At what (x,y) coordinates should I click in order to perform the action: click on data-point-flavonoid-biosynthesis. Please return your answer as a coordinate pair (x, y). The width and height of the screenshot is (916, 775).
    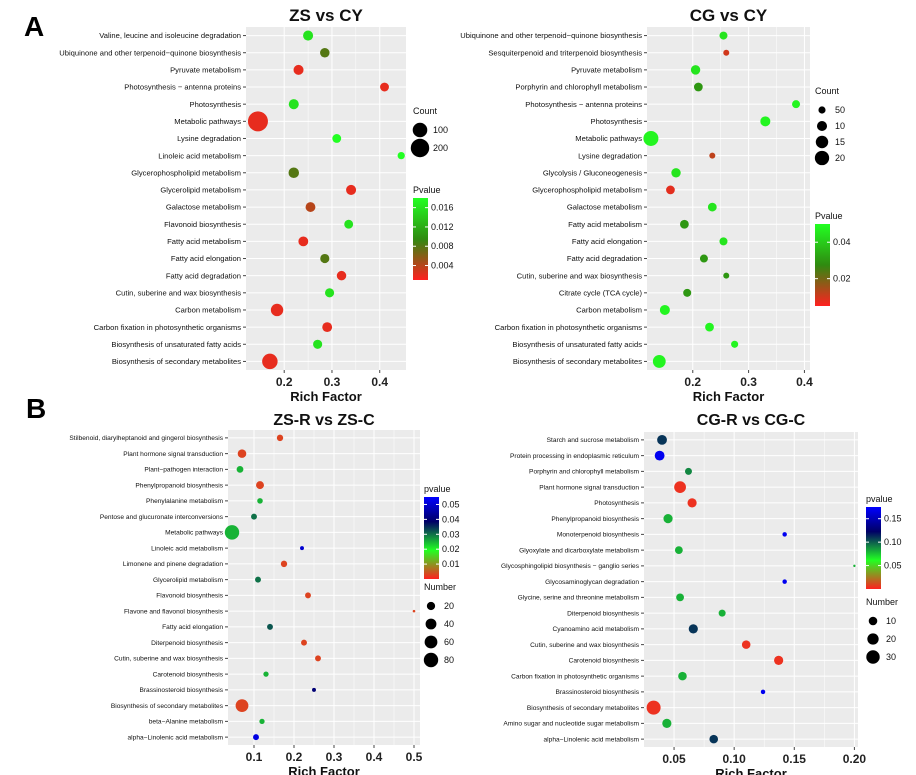
    Looking at the image, I should click on (308, 595).